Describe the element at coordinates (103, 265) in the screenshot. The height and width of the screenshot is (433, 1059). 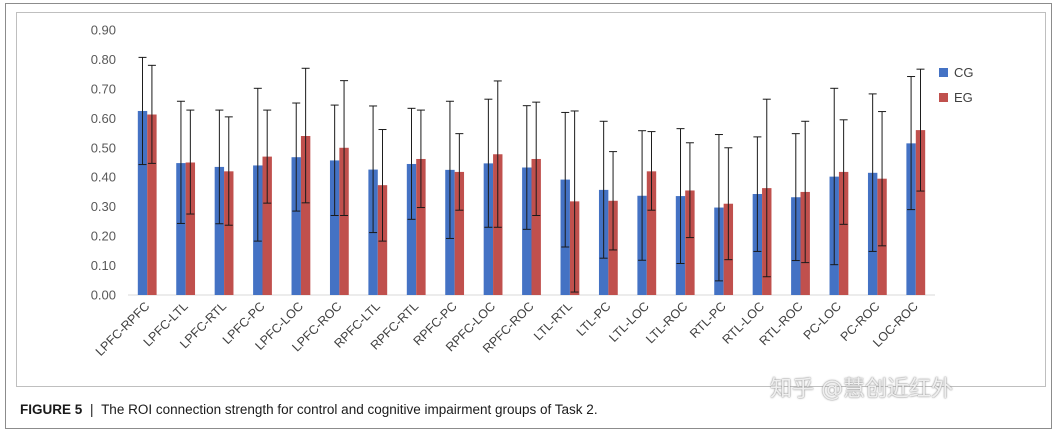
I see `y-tick-label: 0.10` at that location.